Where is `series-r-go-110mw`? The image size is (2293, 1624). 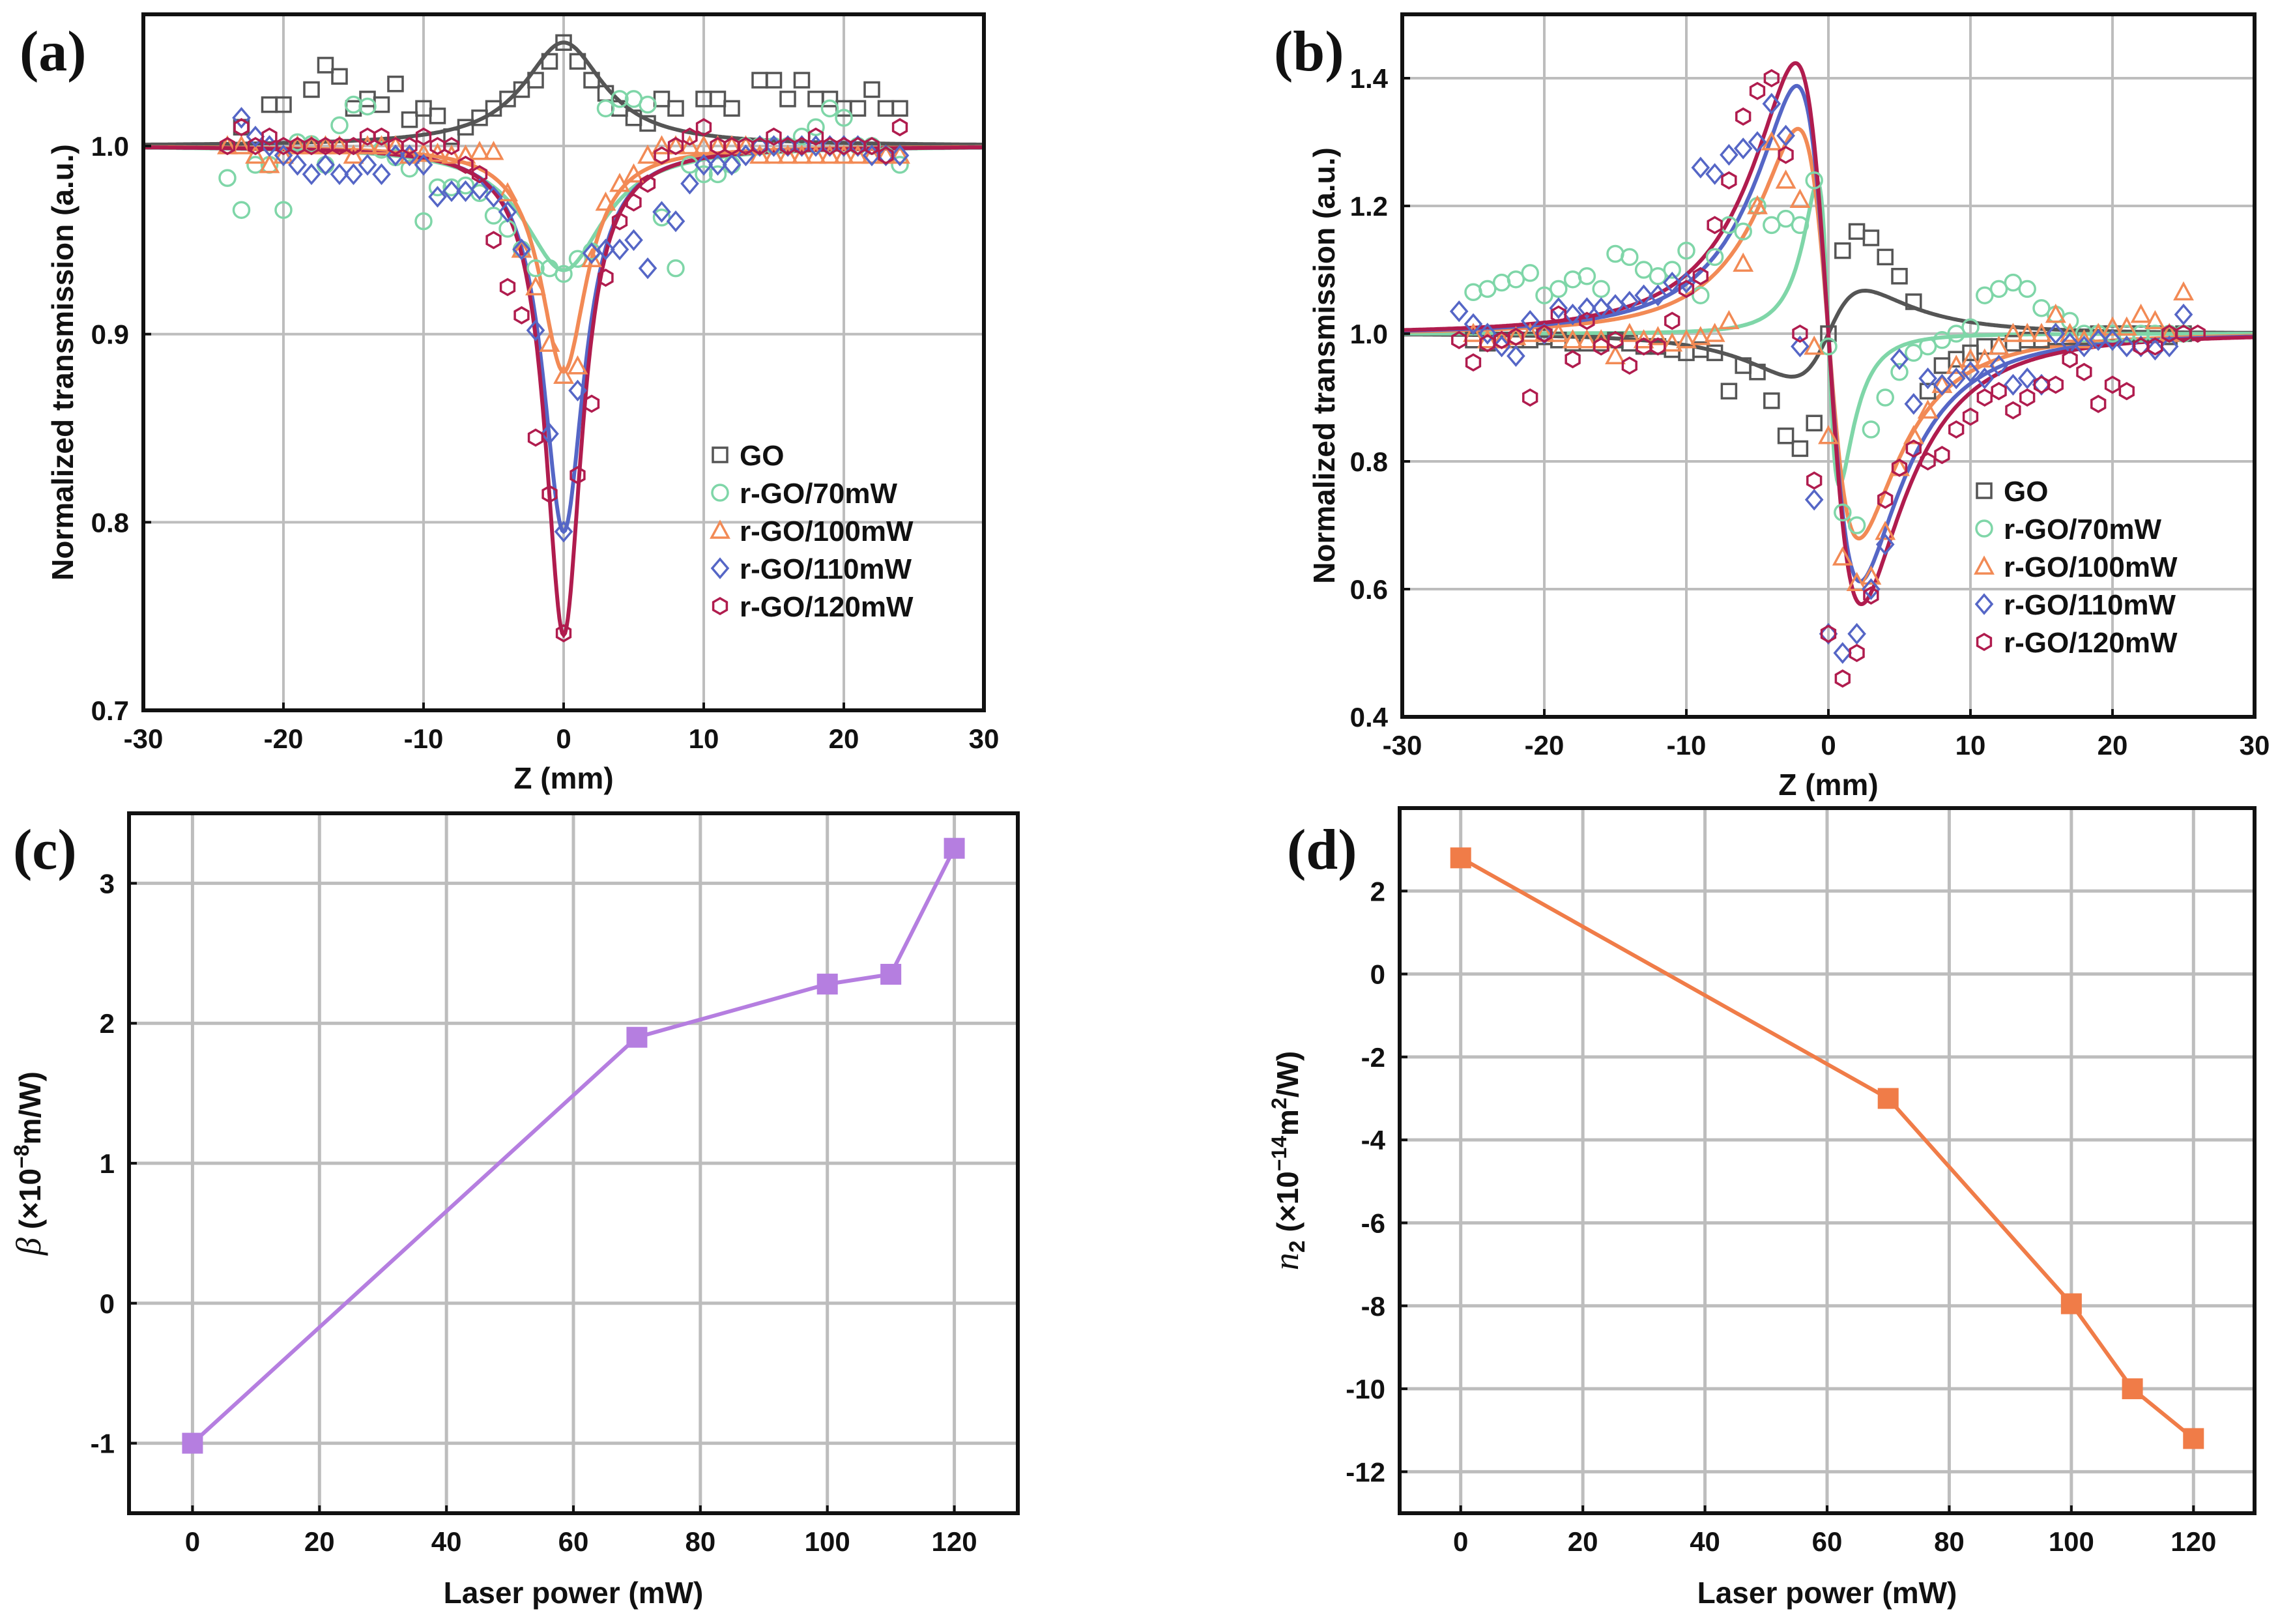
series-r-go-110mw is located at coordinates (1821, 379).